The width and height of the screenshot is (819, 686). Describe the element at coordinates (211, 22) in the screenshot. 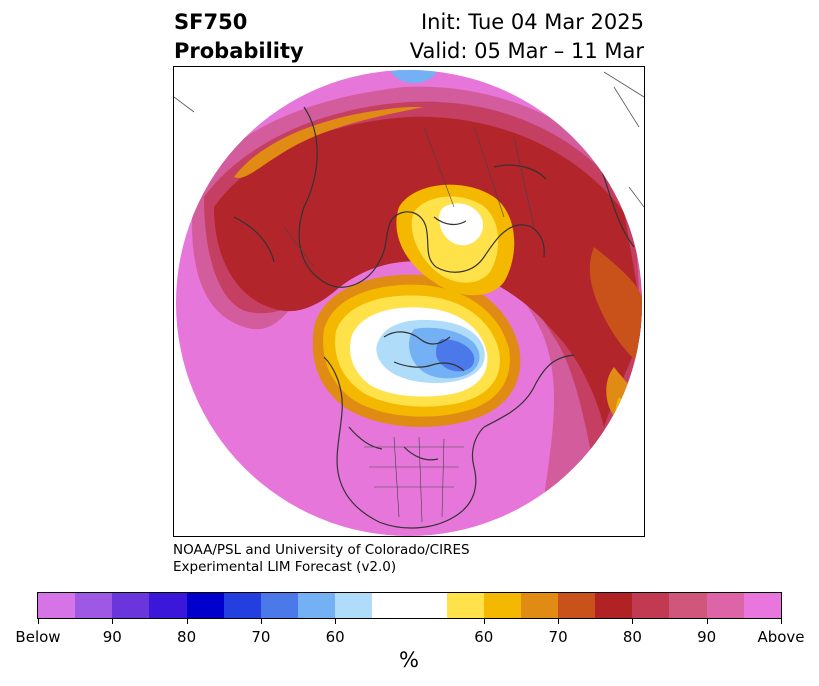

I see `title-variable: SF750` at that location.